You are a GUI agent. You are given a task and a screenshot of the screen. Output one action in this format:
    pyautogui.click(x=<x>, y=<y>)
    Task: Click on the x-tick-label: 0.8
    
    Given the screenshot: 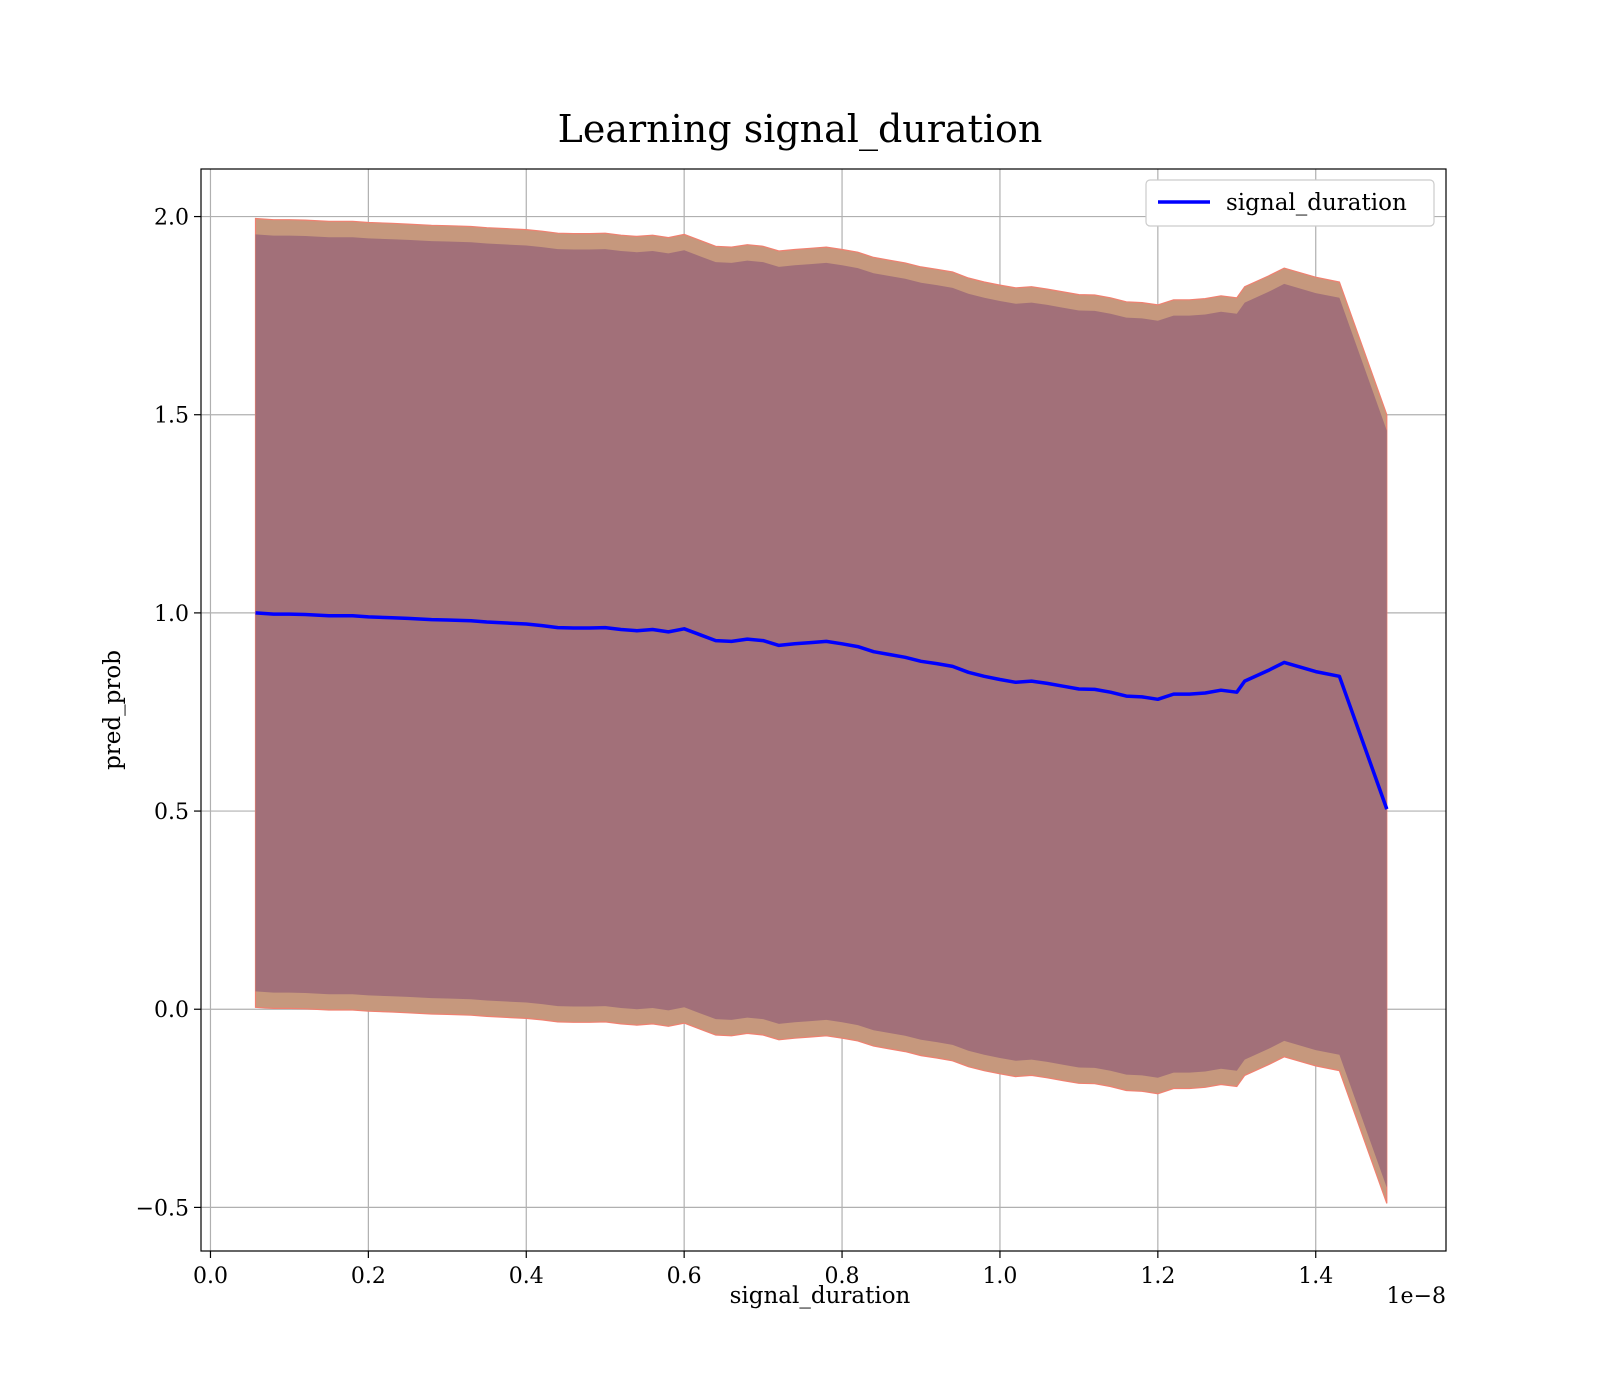 What is the action you would take?
    pyautogui.click(x=842, y=1276)
    